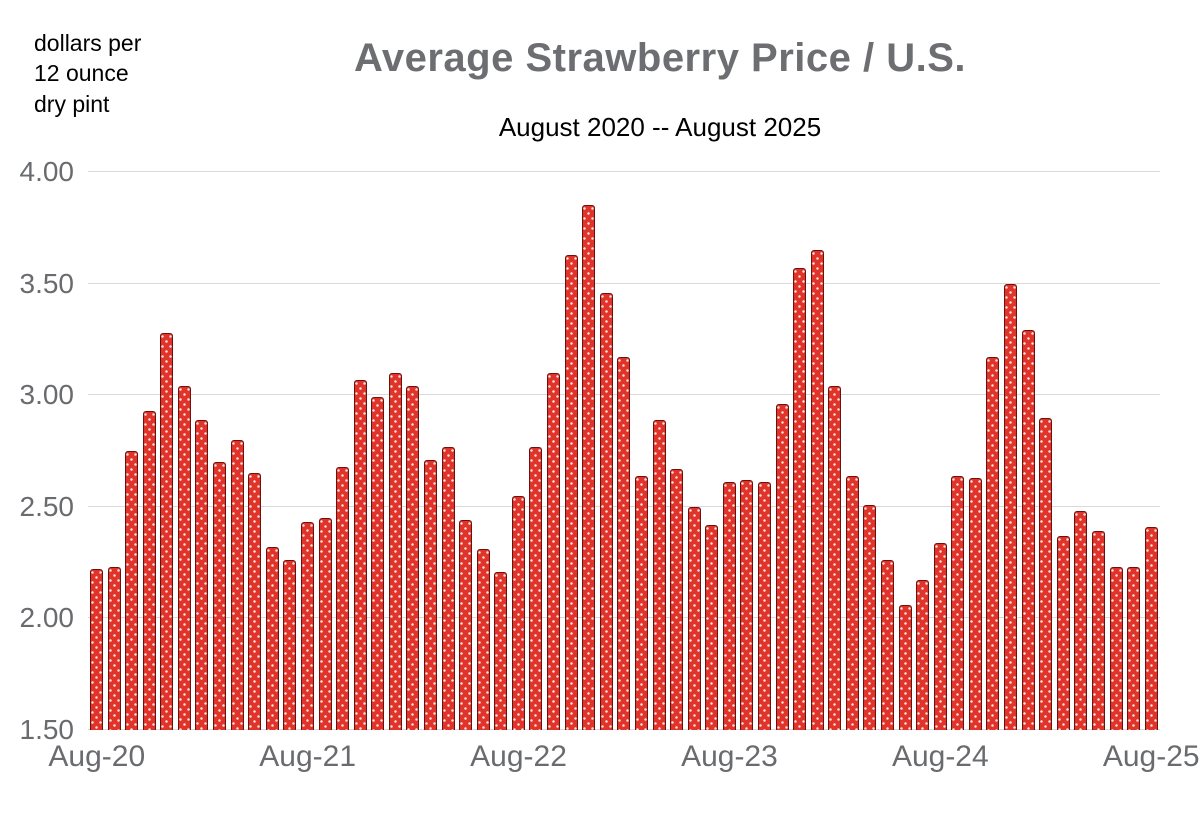 The width and height of the screenshot is (1200, 817). What do you see at coordinates (72, 103) in the screenshot?
I see `y-axis-unit-line-3: dry pint` at bounding box center [72, 103].